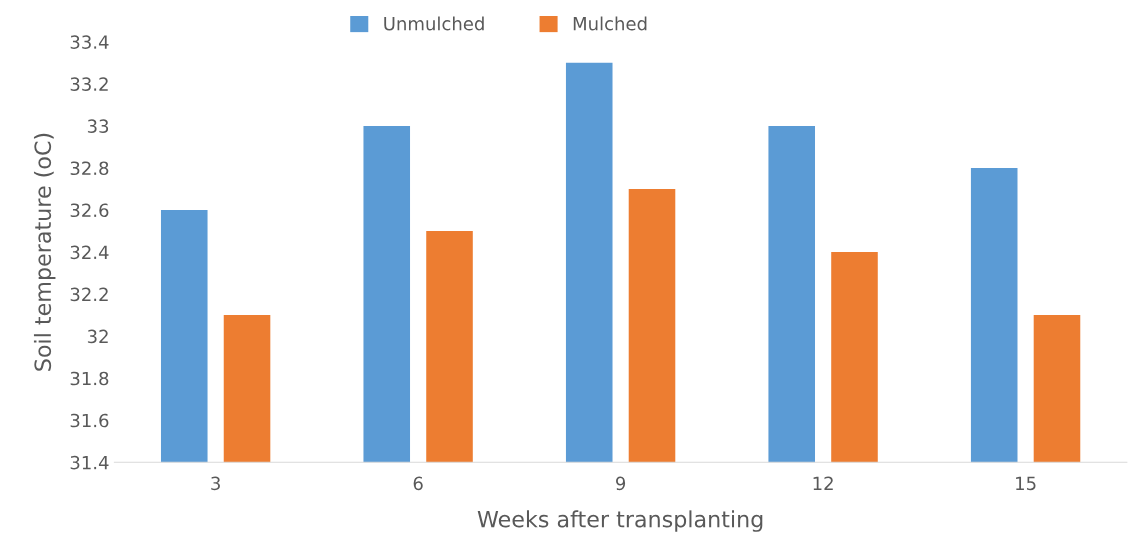 The image size is (1144, 557). Describe the element at coordinates (89, 462) in the screenshot. I see `y-tick-label: 31.4` at that location.